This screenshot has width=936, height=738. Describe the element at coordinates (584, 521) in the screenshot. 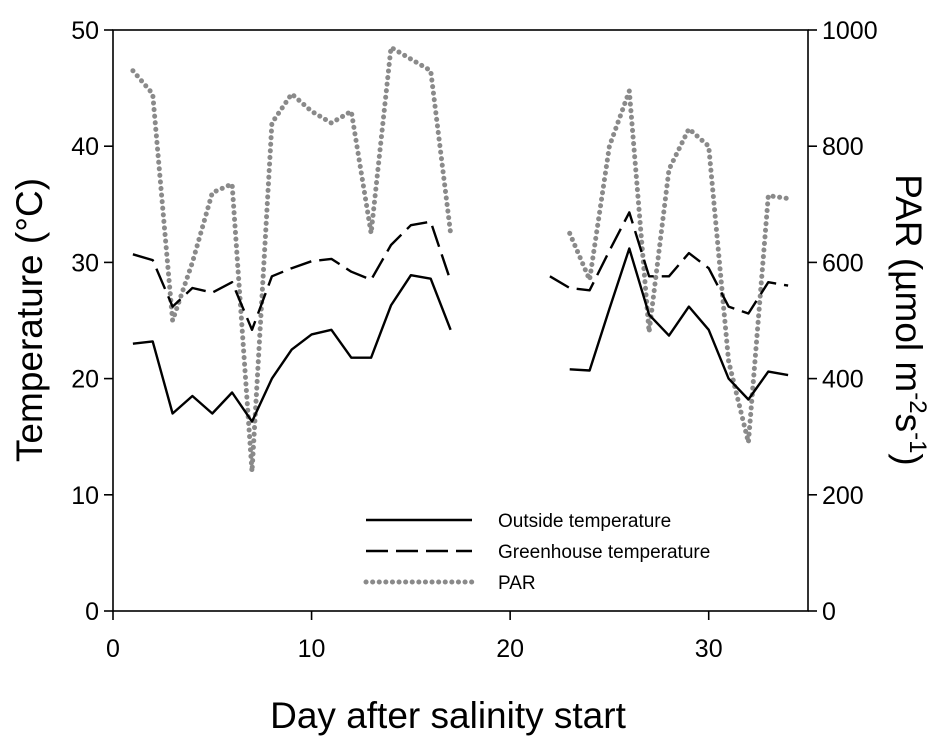

I see `legend-label-outside-temperature: Outside temperature` at that location.